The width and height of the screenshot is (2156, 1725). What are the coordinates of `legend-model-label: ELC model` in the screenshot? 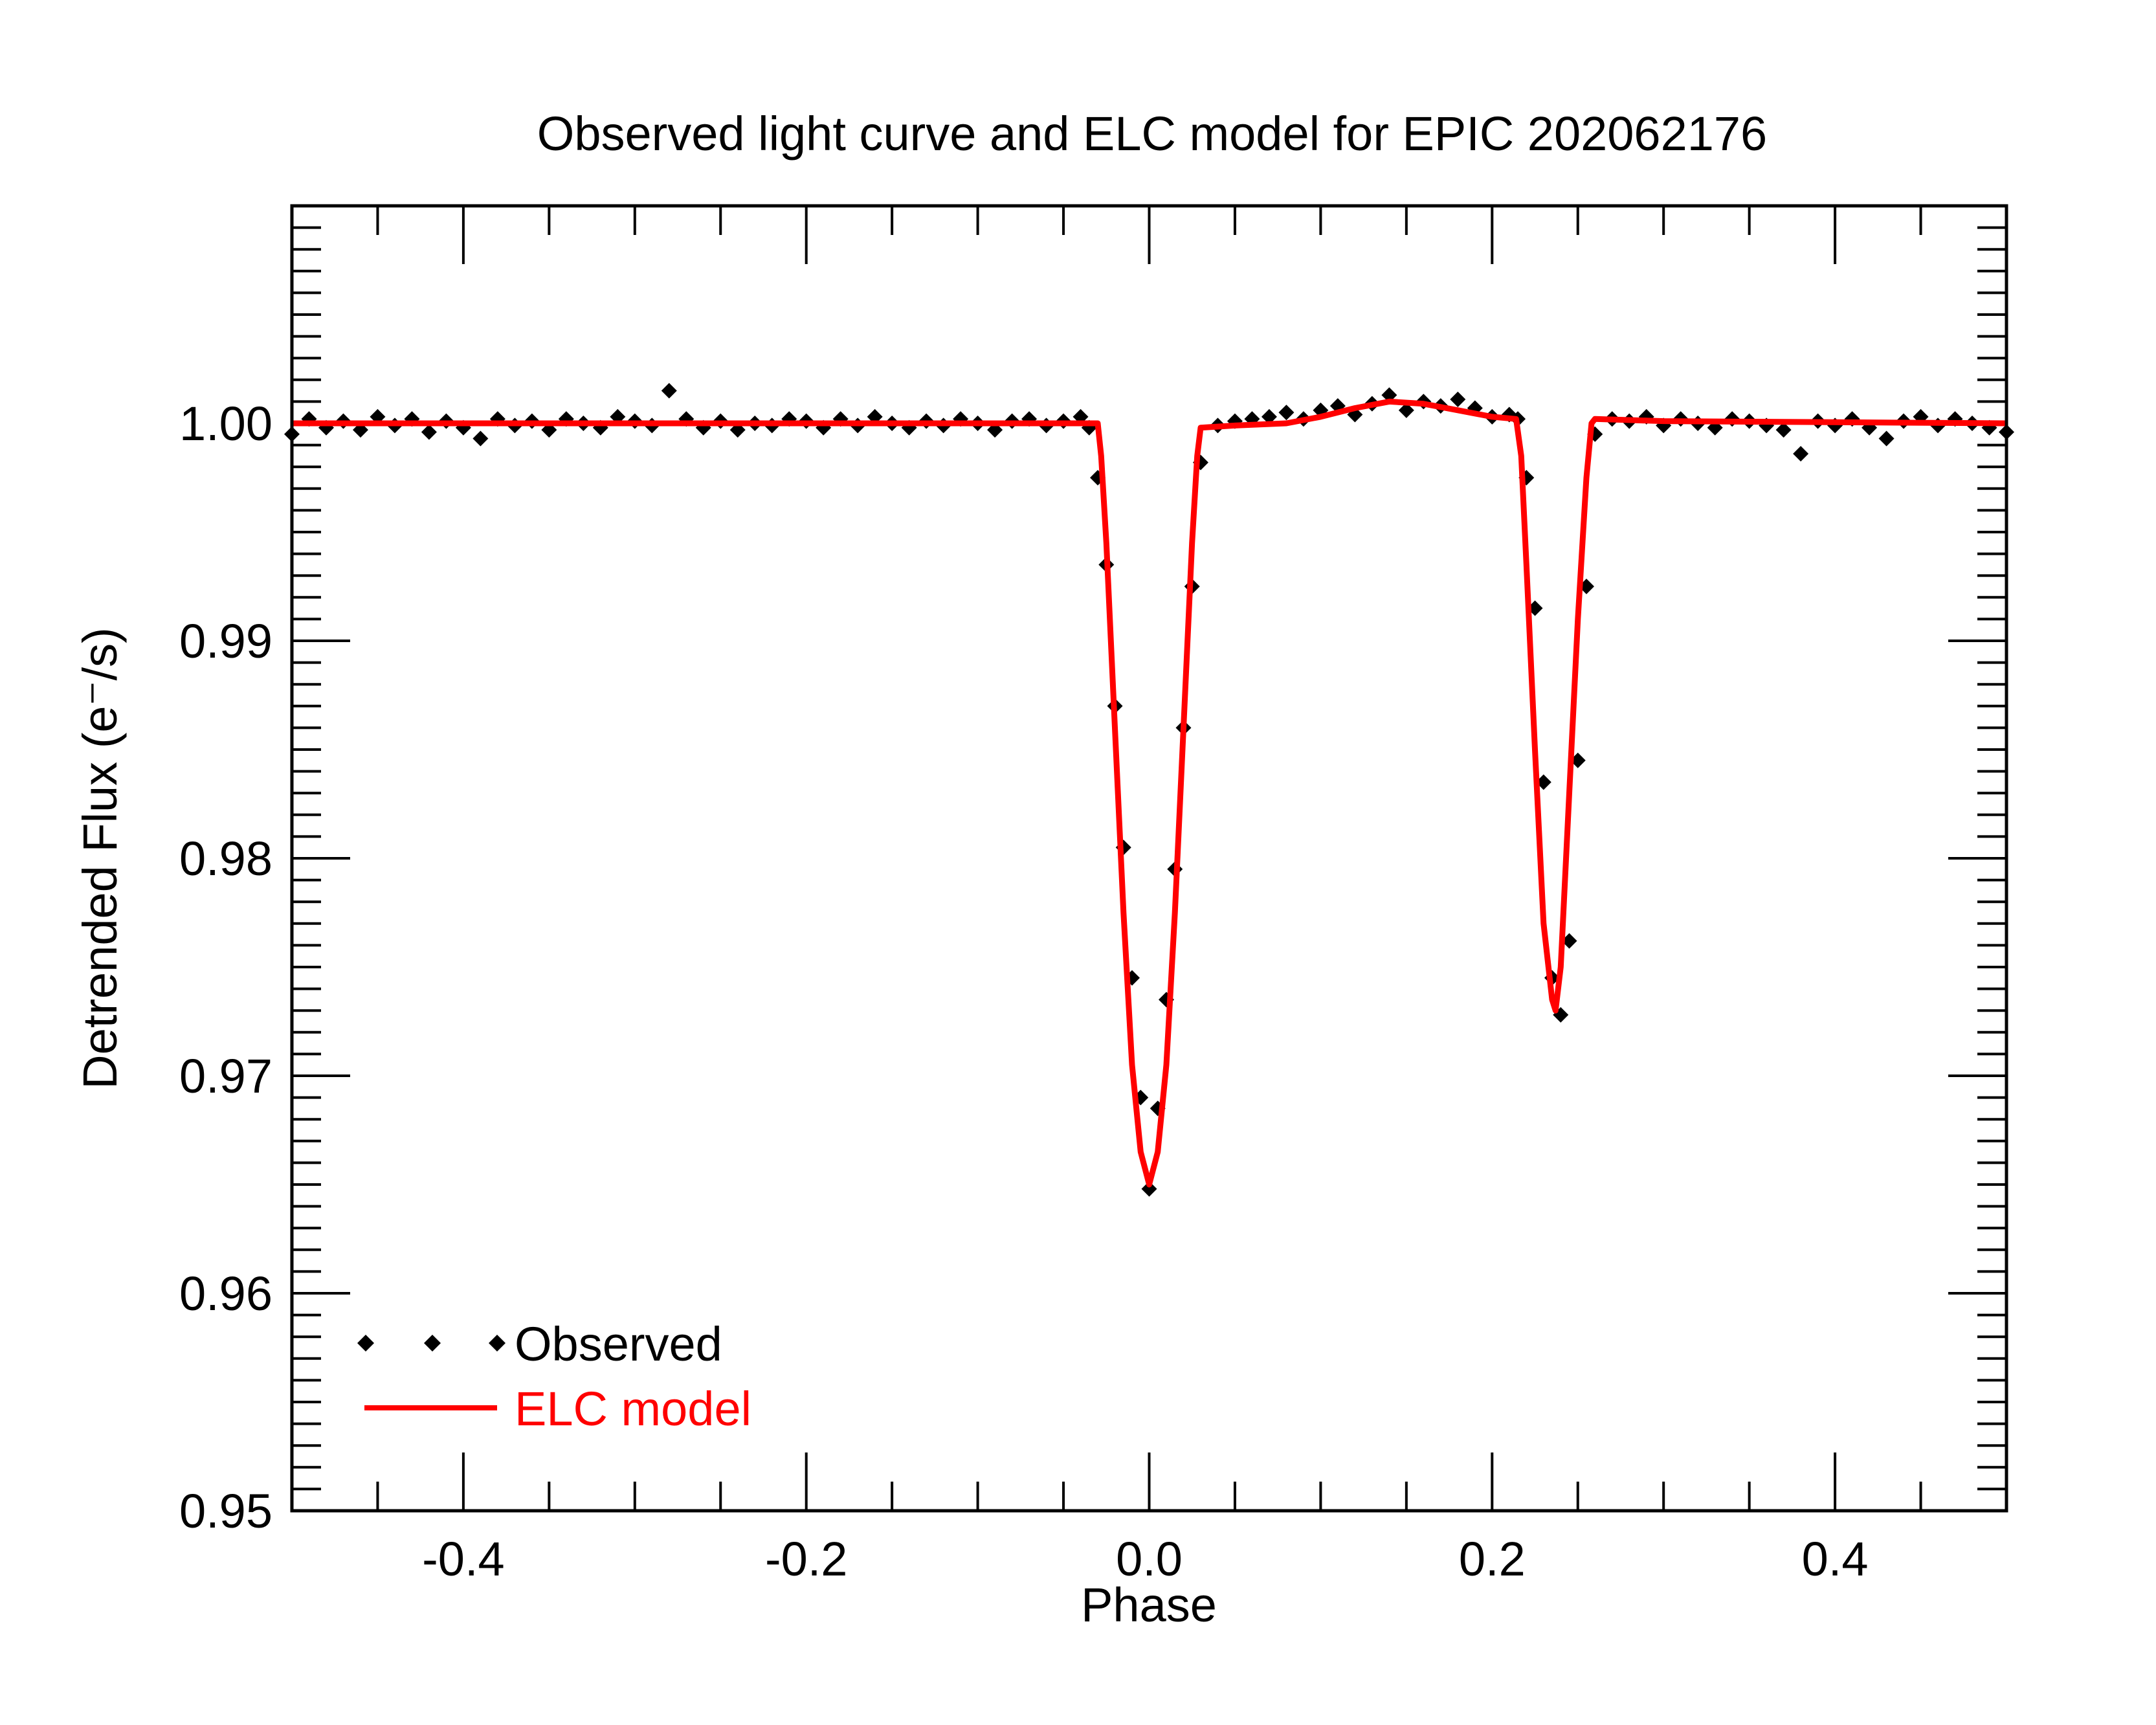 It's located at (633, 1409).